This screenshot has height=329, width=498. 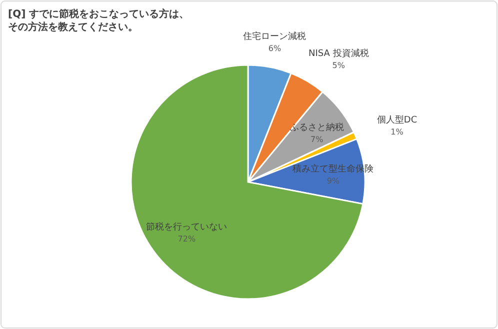 I want to click on chart-title: [Q] すでに節税をおこなっている方は、その方法を教えてください。, so click(x=99, y=20).